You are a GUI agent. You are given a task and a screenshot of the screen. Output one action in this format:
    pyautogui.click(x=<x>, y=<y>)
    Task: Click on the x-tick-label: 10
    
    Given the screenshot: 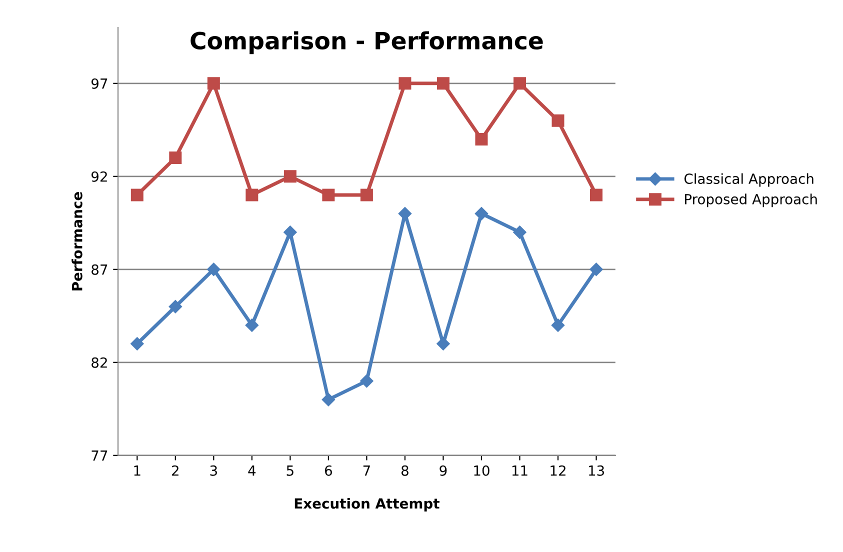 What is the action you would take?
    pyautogui.click(x=482, y=470)
    